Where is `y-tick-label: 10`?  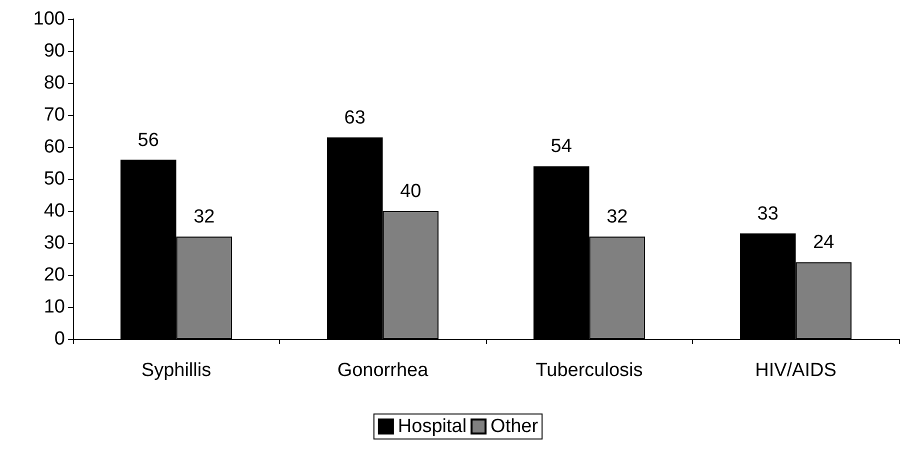 y-tick-label: 10 is located at coordinates (54, 307).